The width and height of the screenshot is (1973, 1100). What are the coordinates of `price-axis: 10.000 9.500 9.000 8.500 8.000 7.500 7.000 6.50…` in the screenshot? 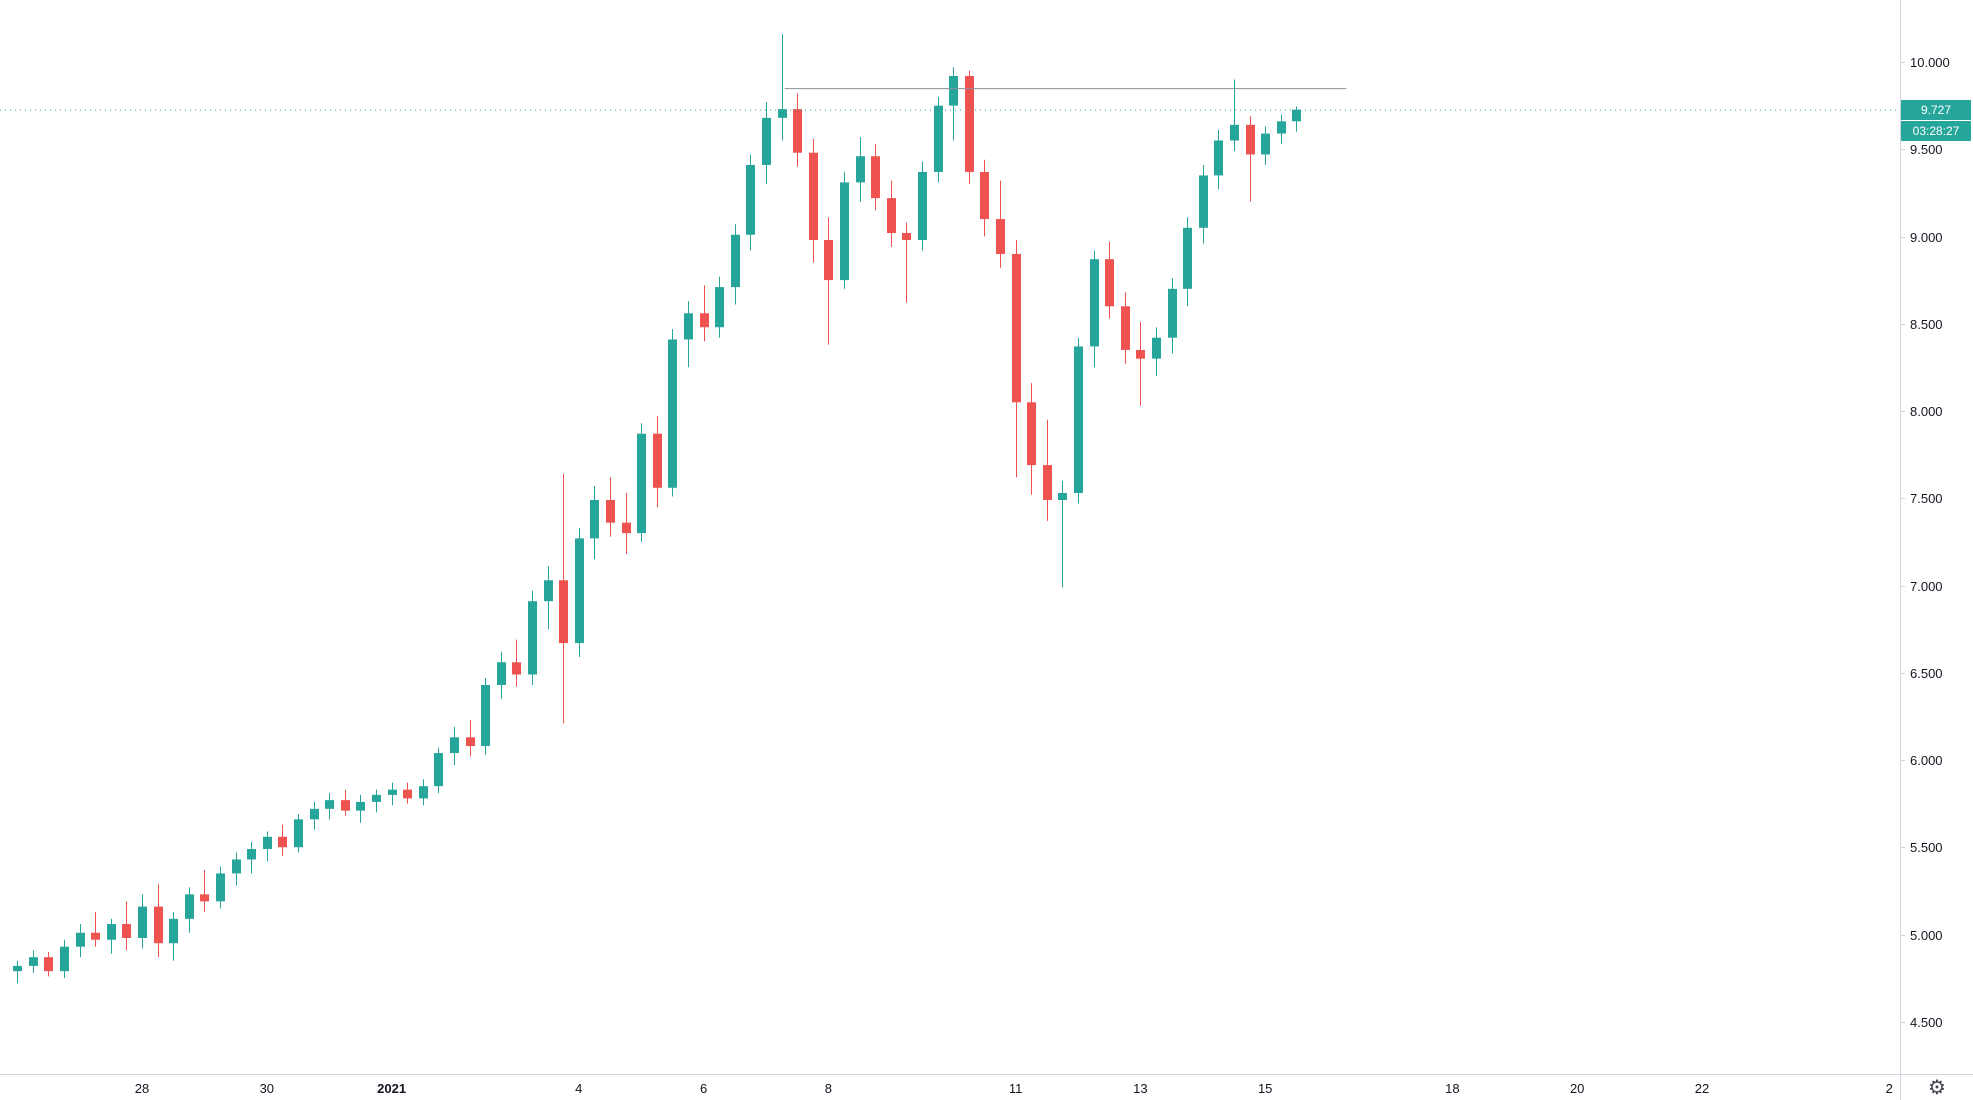 It's located at (1925, 550).